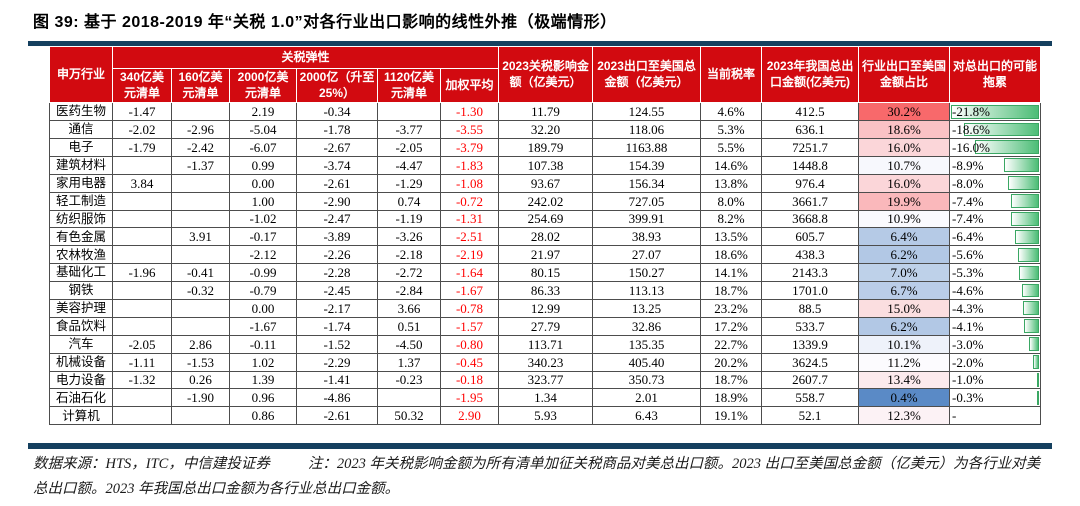 The height and width of the screenshot is (506, 1080). What do you see at coordinates (995, 147) in the screenshot?
I see `cell-export-drag: -16.0%` at bounding box center [995, 147].